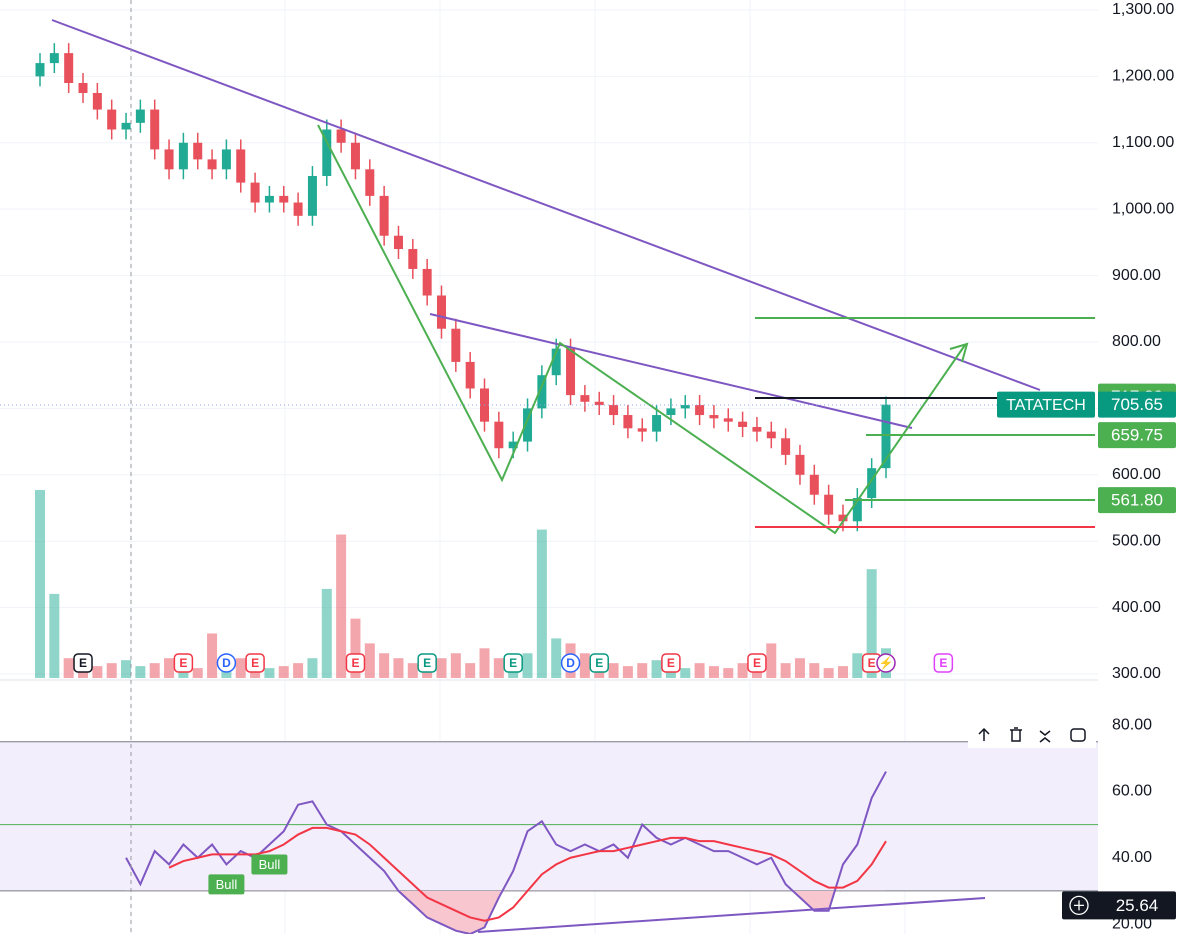  What do you see at coordinates (1136, 540) in the screenshot?
I see `y-tick-label: 500.00` at bounding box center [1136, 540].